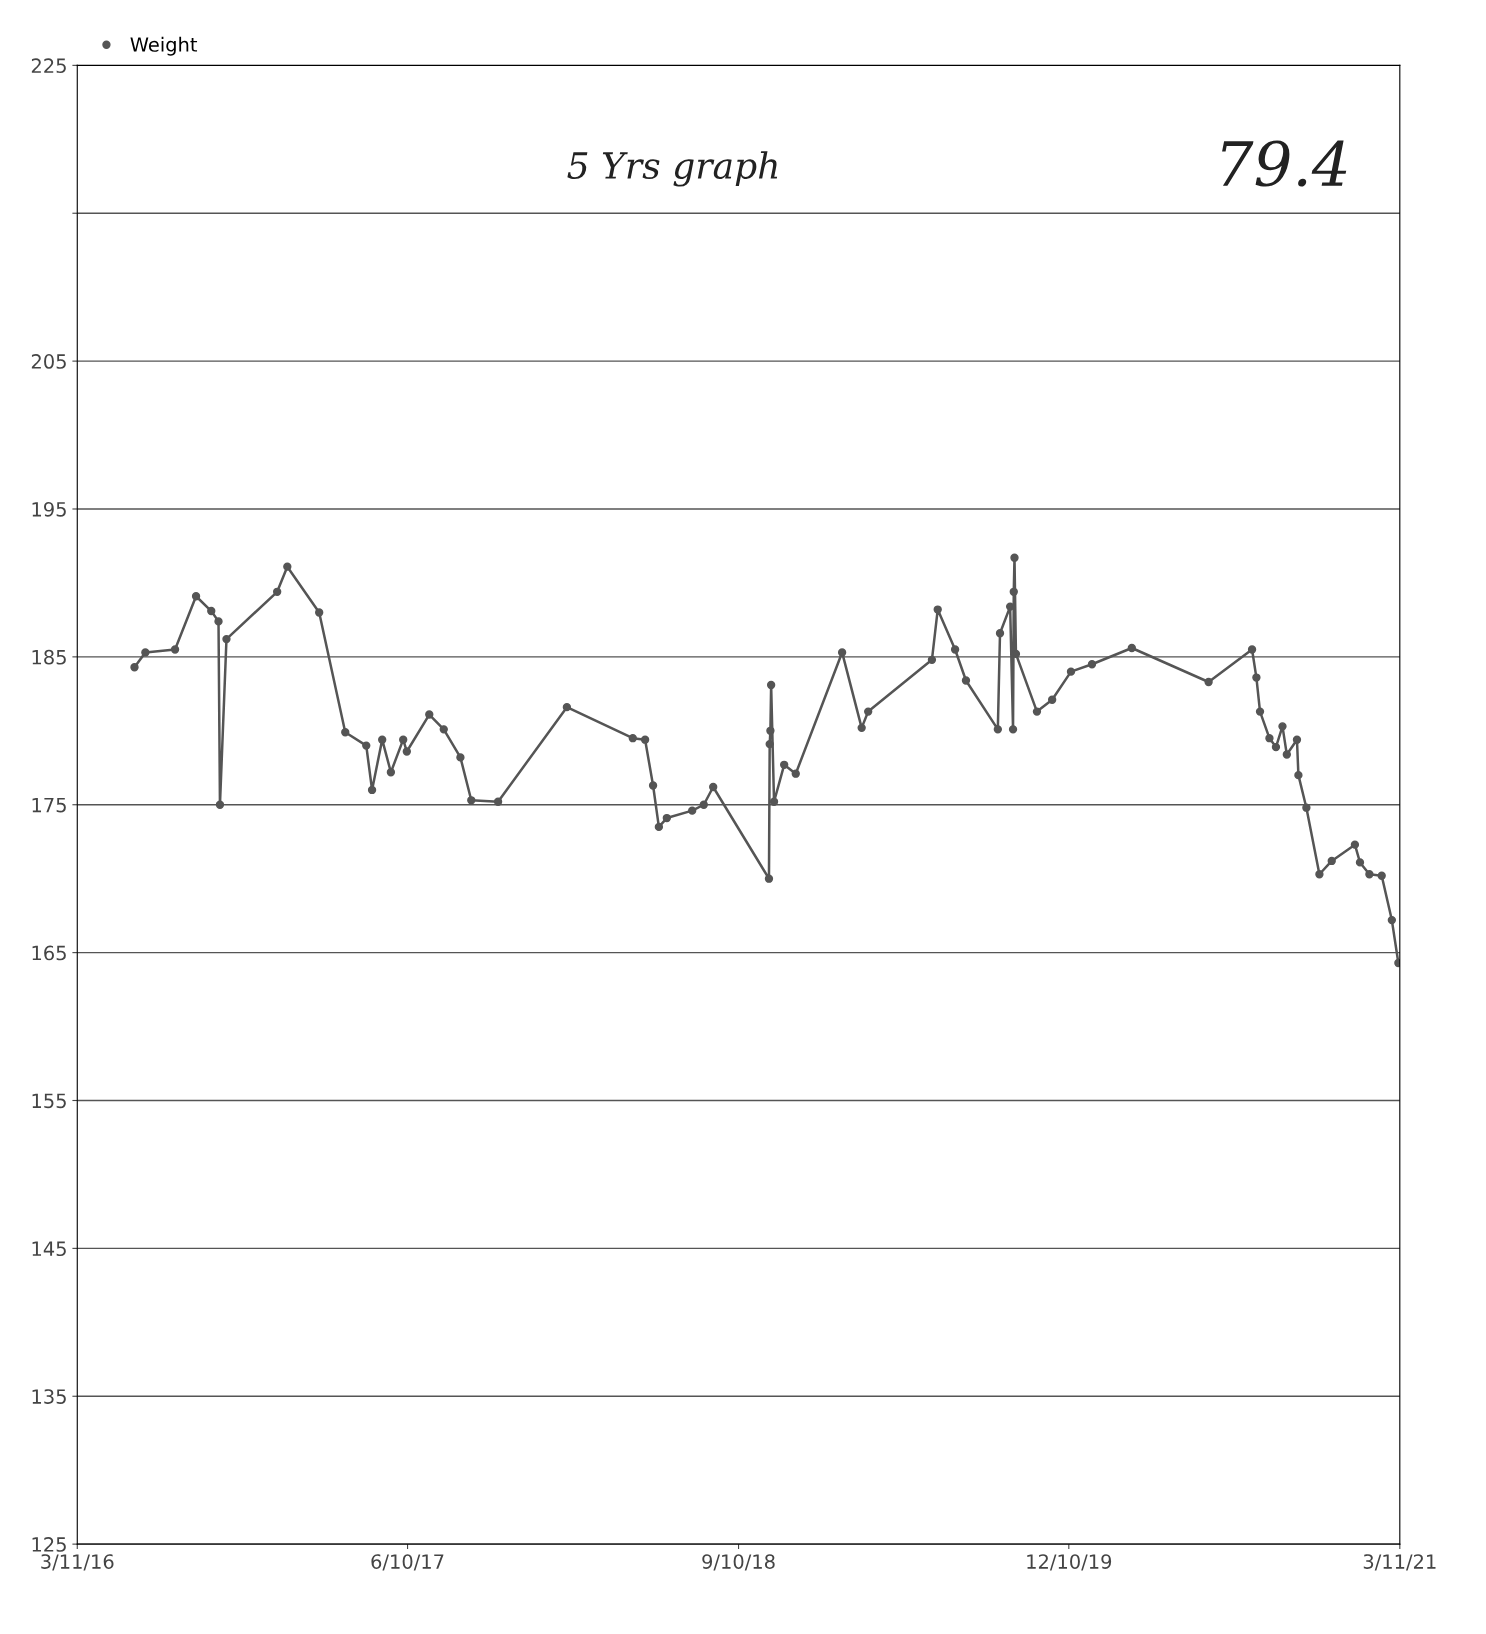 This screenshot has width=1486, height=1634. Describe the element at coordinates (407, 1562) in the screenshot. I see `x-tick-label: 6/10/17` at that location.